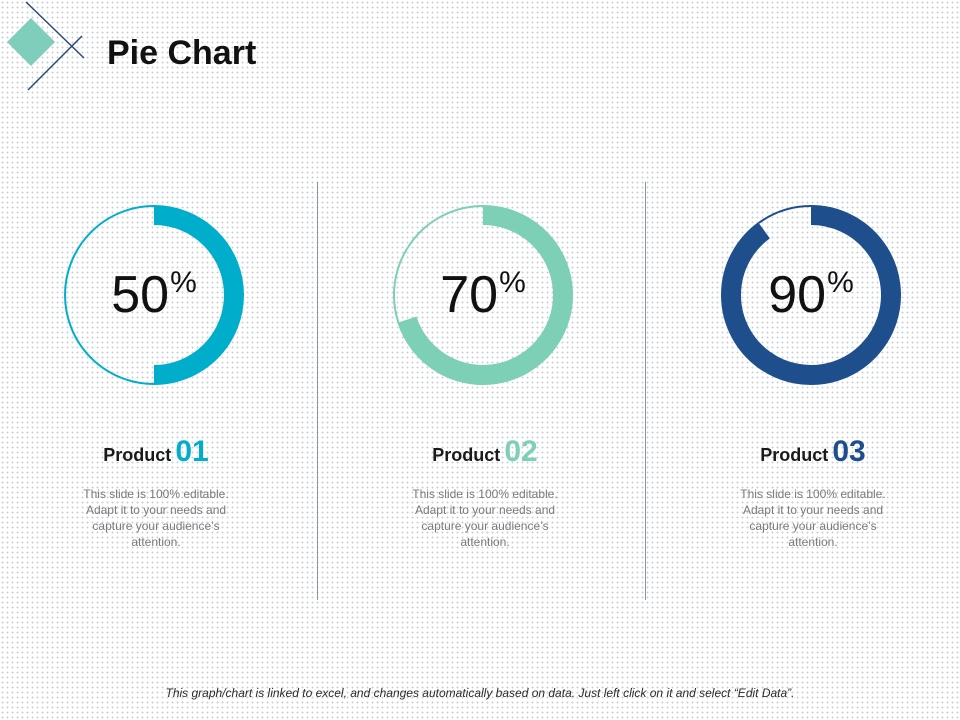 This screenshot has height=720, width=960. I want to click on percent-value-1: 50%, so click(154, 295).